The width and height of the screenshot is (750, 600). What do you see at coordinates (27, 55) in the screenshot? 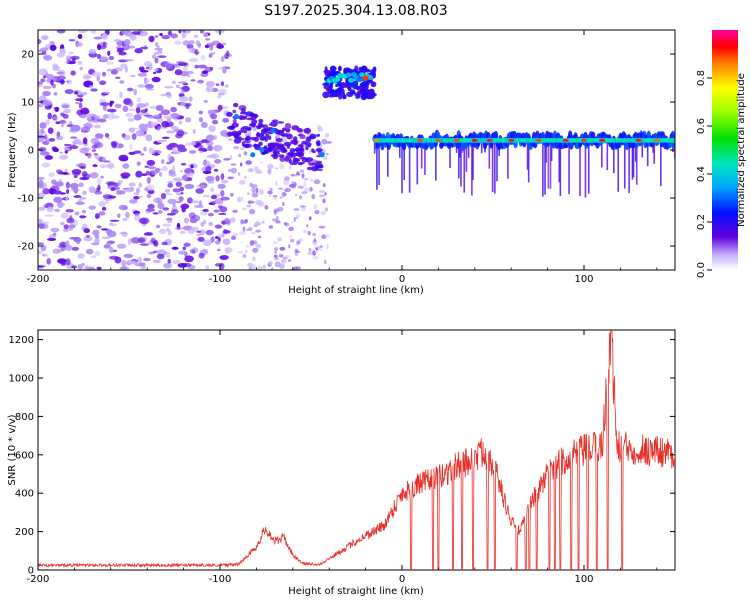
I see `y-tick-label: 20` at bounding box center [27, 55].